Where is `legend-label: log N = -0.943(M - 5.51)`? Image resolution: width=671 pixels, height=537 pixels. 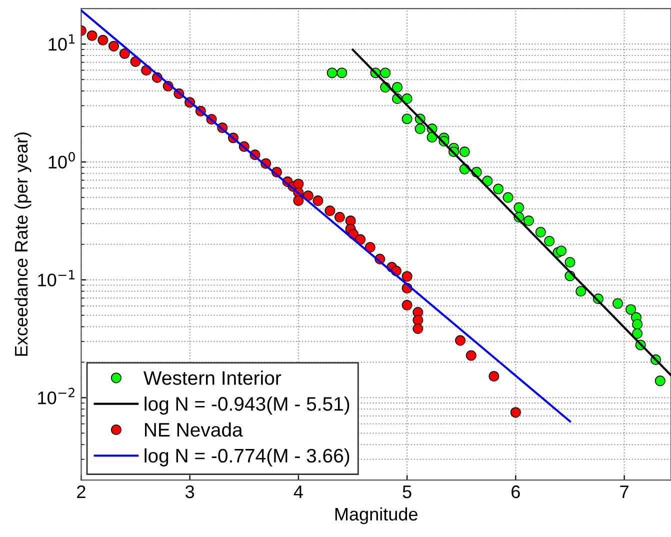 legend-label: log N = -0.943(M - 5.51) is located at coordinates (247, 405).